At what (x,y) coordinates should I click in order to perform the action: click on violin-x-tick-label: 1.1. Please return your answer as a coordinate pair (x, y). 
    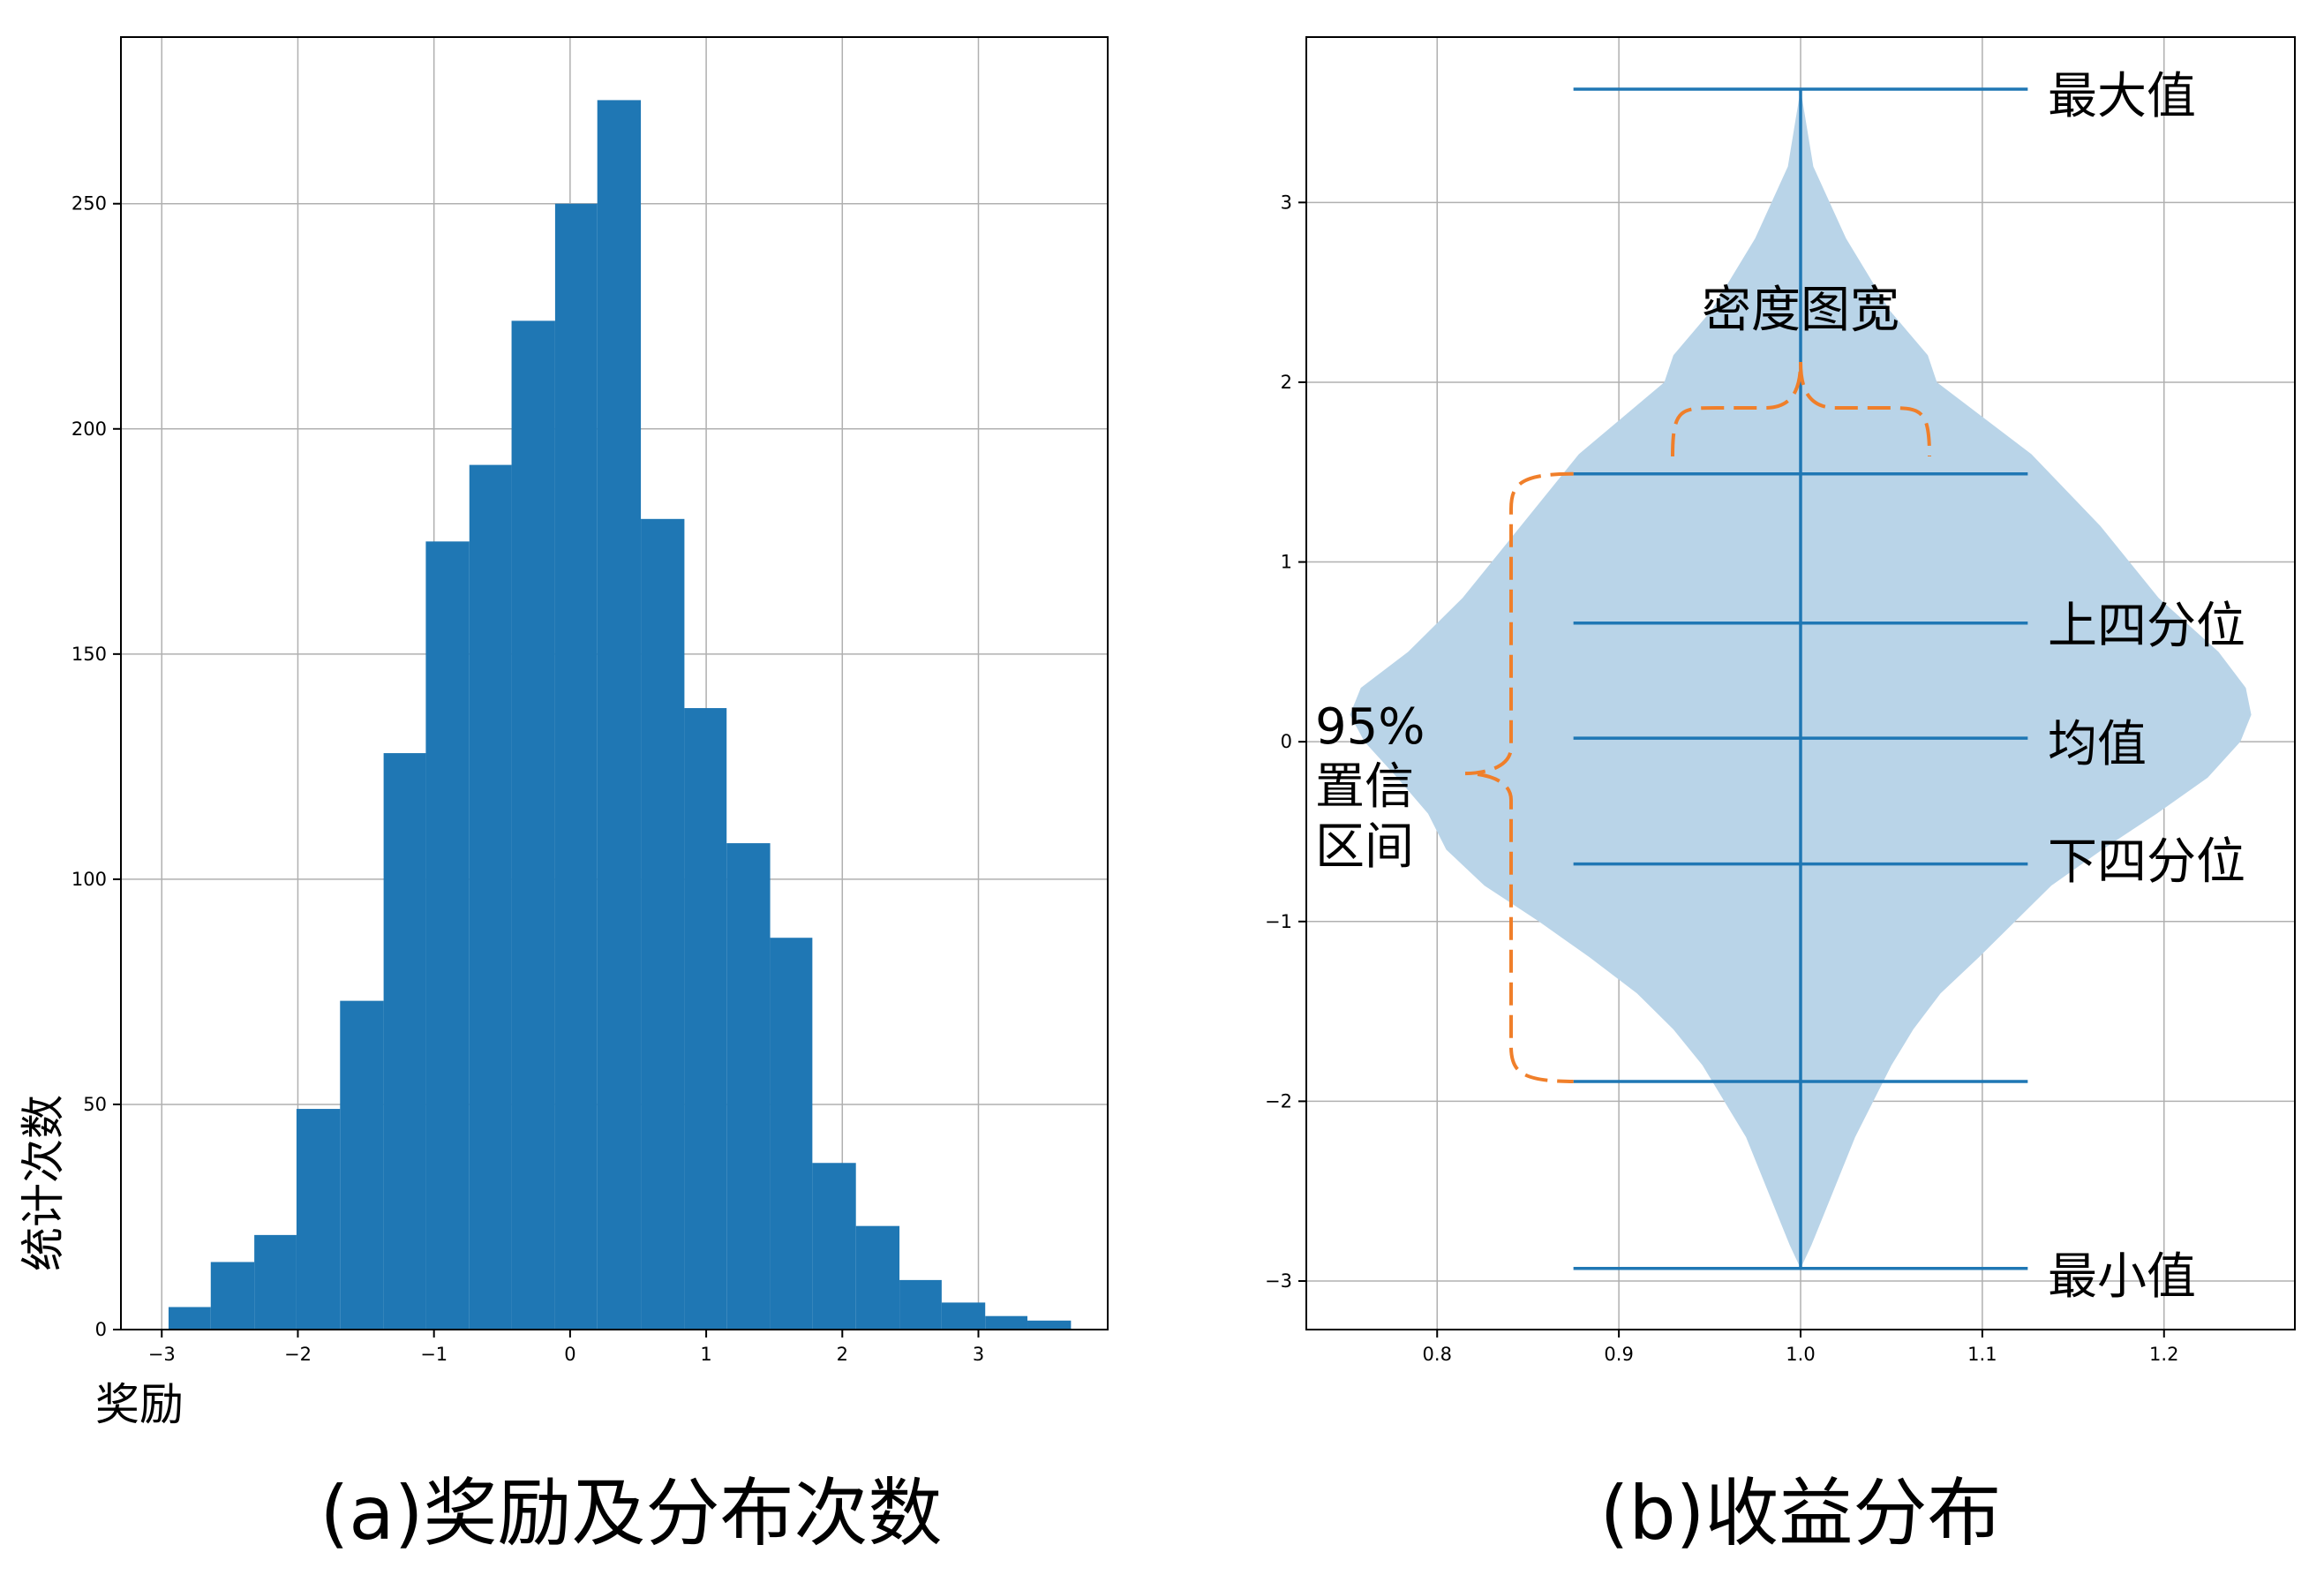
    Looking at the image, I should click on (1982, 1354).